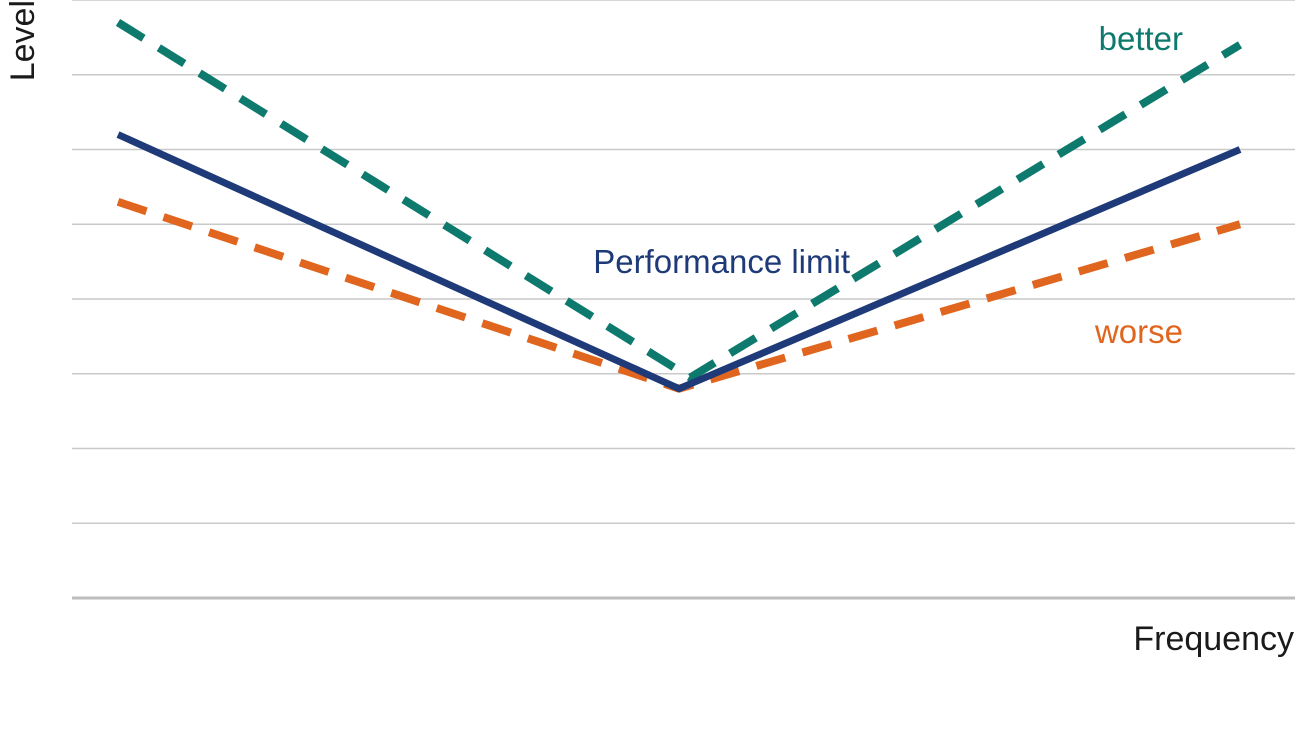  What do you see at coordinates (1213, 639) in the screenshot?
I see `x-axis-label: Frequency` at bounding box center [1213, 639].